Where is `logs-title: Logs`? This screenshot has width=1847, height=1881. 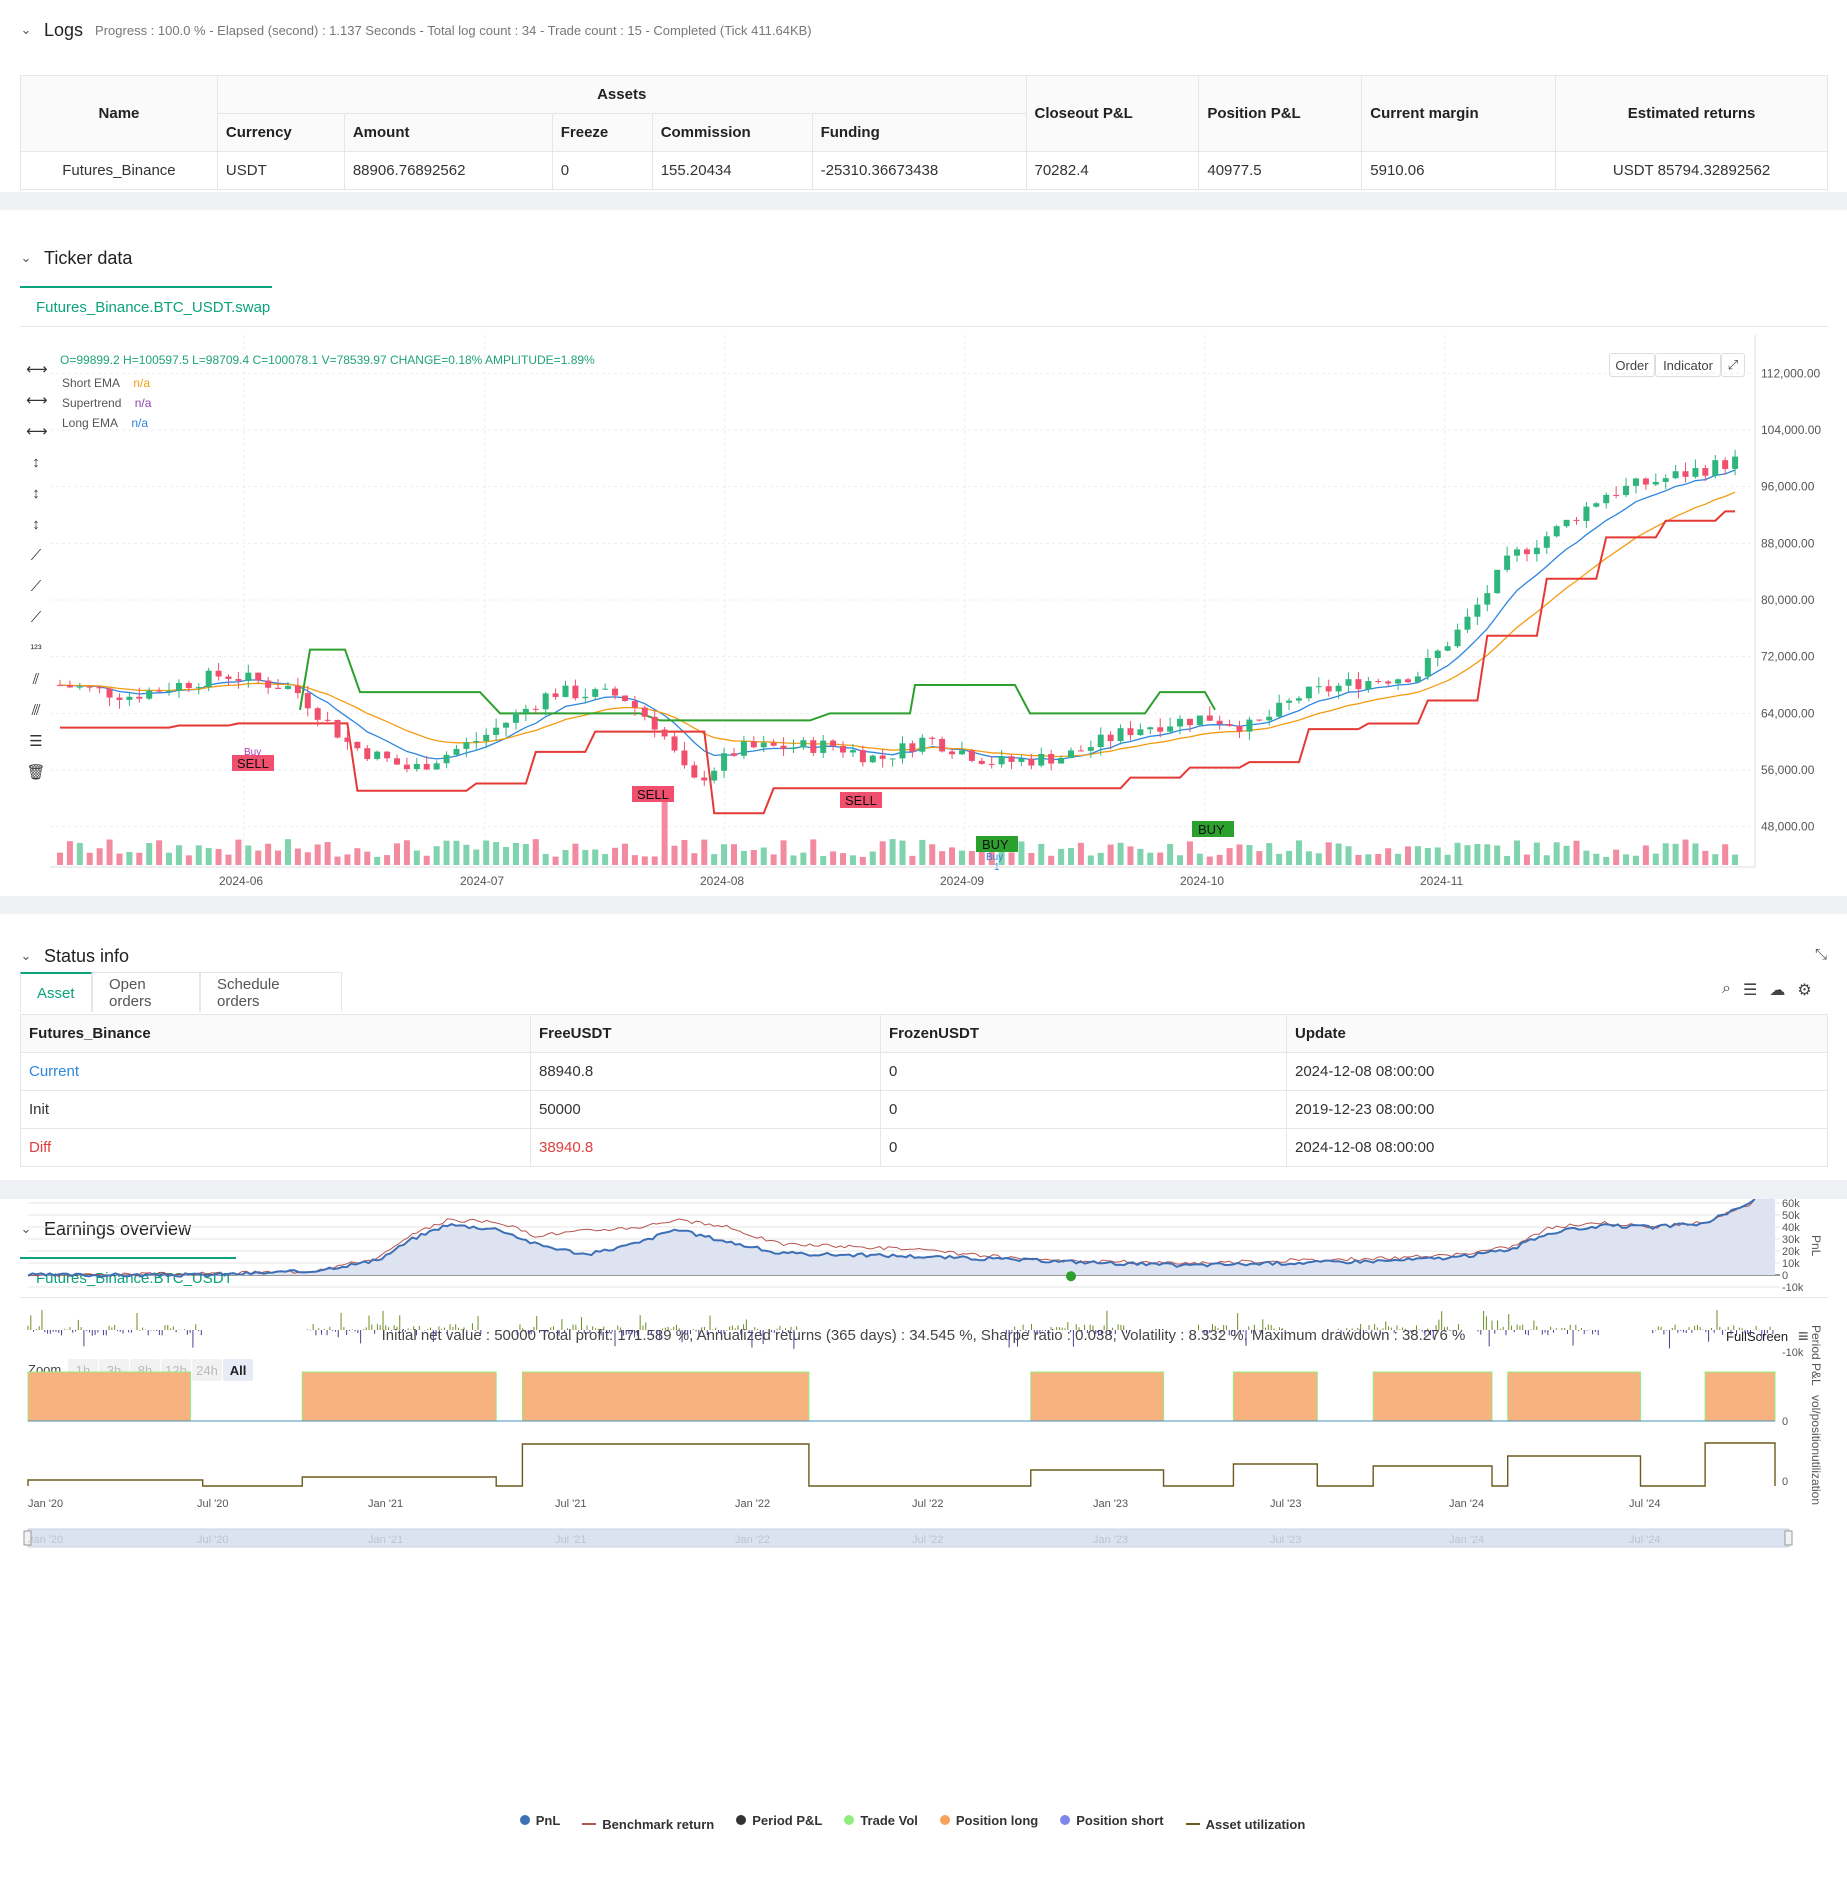 logs-title: Logs is located at coordinates (64, 29).